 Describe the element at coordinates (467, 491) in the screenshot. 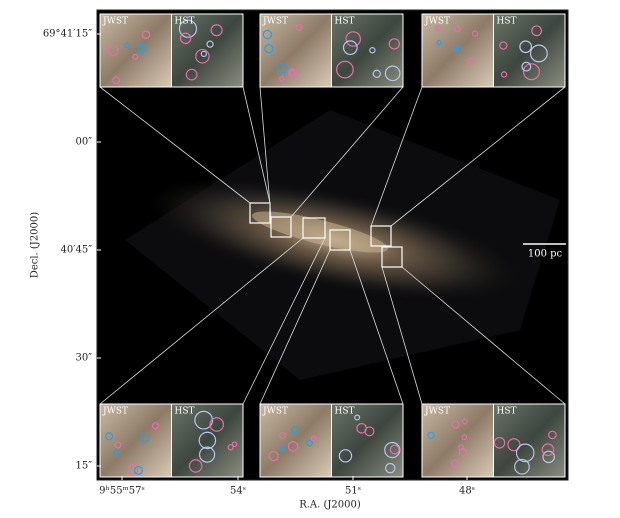

I see `x-tick-label: 48ˢ` at that location.